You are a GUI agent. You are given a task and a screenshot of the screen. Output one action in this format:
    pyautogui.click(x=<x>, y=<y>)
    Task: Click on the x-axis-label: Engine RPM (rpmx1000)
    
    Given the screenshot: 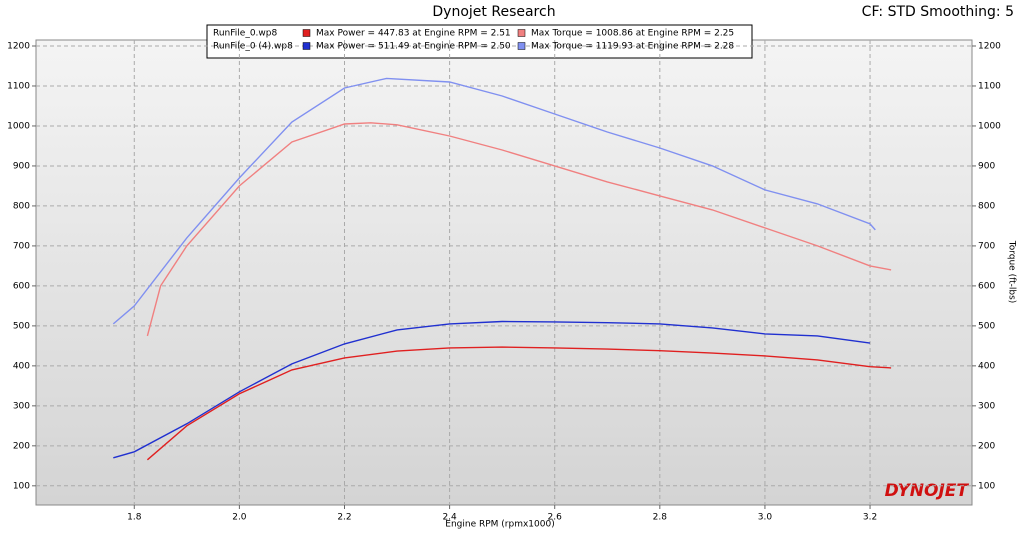 What is the action you would take?
    pyautogui.click(x=499, y=525)
    